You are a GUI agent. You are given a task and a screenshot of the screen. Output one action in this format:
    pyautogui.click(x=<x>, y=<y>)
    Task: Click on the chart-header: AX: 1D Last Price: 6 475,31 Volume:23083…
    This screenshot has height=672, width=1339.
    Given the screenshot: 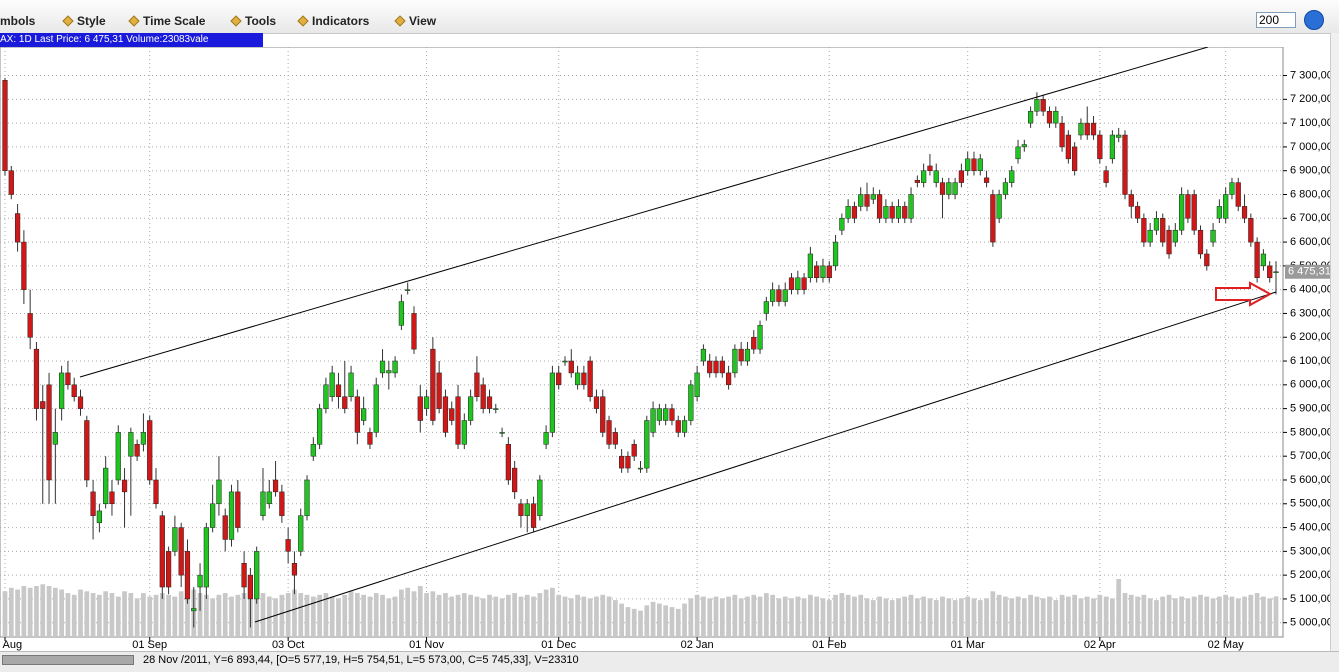 What is the action you would take?
    pyautogui.click(x=131, y=40)
    